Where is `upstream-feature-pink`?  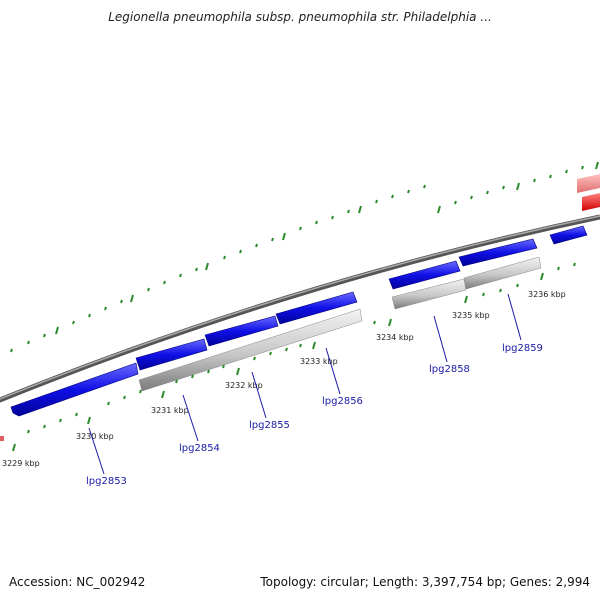 upstream-feature-pink is located at coordinates (588, 183).